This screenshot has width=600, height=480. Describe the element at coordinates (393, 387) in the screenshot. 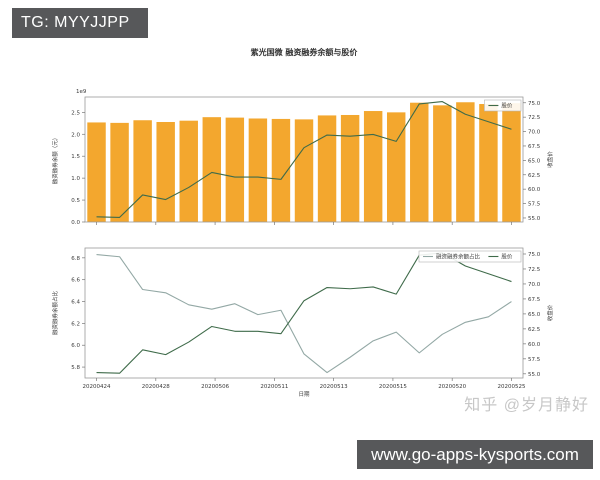

I see `x-tick-label: 20200515` at that location.